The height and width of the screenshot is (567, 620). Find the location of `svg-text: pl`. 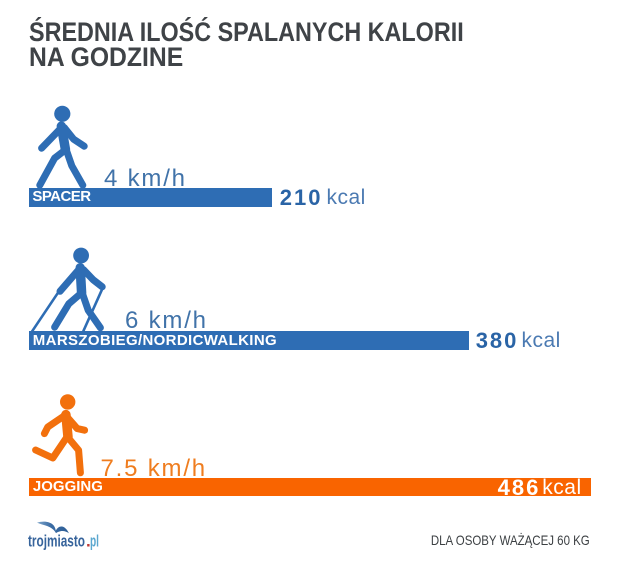

svg-text: pl is located at coordinates (94, 541).